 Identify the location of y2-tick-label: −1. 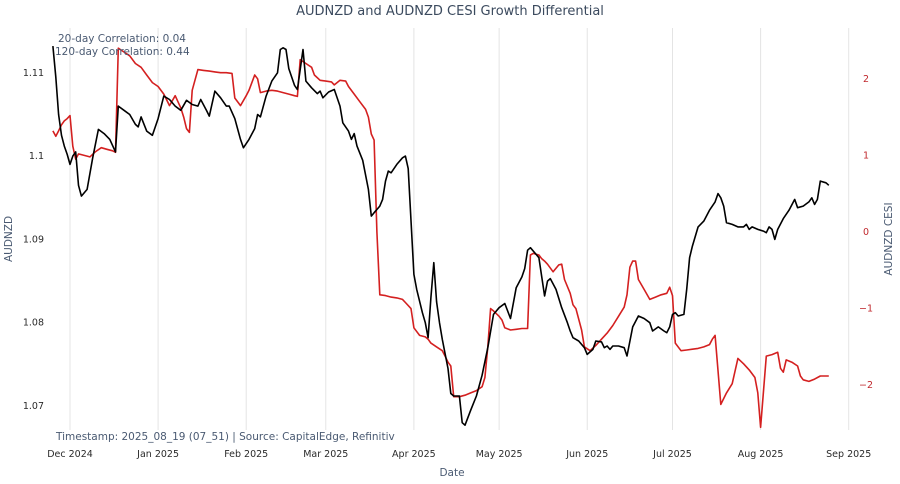
(866, 309).